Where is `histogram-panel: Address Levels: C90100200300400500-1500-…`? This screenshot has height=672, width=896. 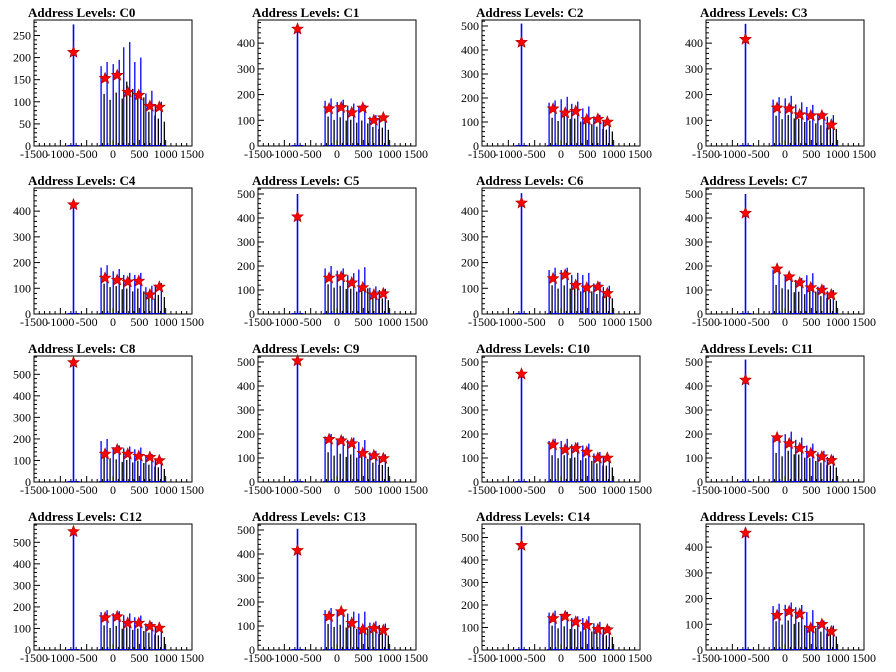 histogram-panel: Address Levels: C90100200300400500-1500-… is located at coordinates (332, 419).